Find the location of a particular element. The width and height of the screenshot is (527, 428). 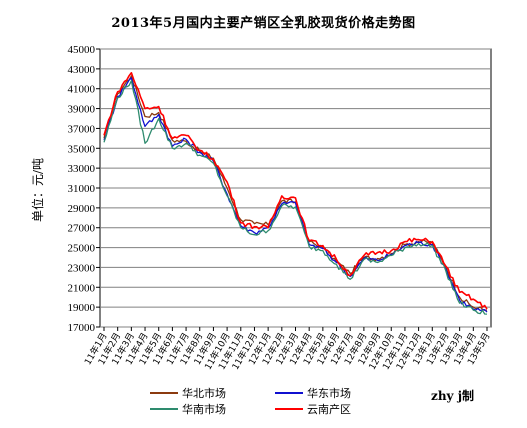

y-tick-label: 19000 is located at coordinates (82, 308).